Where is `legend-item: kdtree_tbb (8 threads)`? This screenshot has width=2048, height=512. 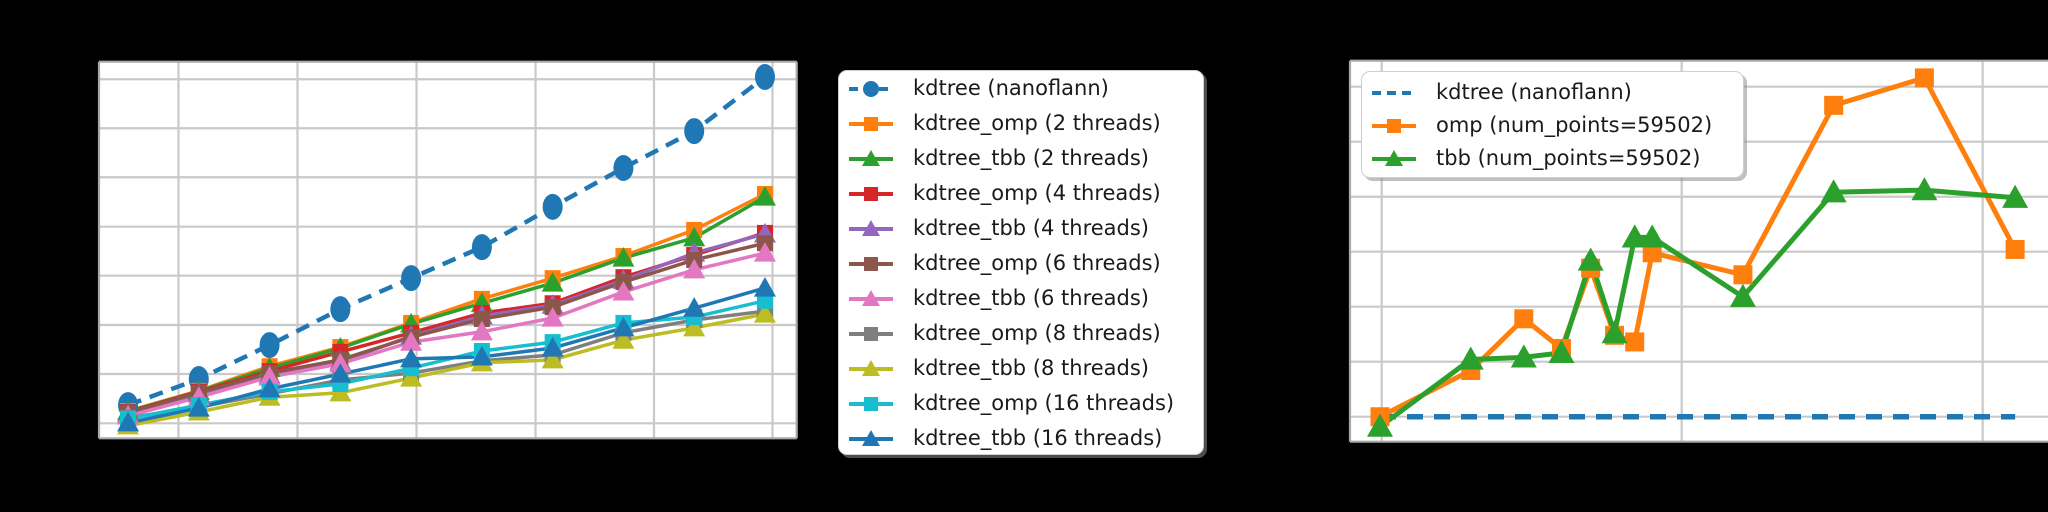
legend-item: kdtree_tbb (8 threads) is located at coordinates (1021, 368).